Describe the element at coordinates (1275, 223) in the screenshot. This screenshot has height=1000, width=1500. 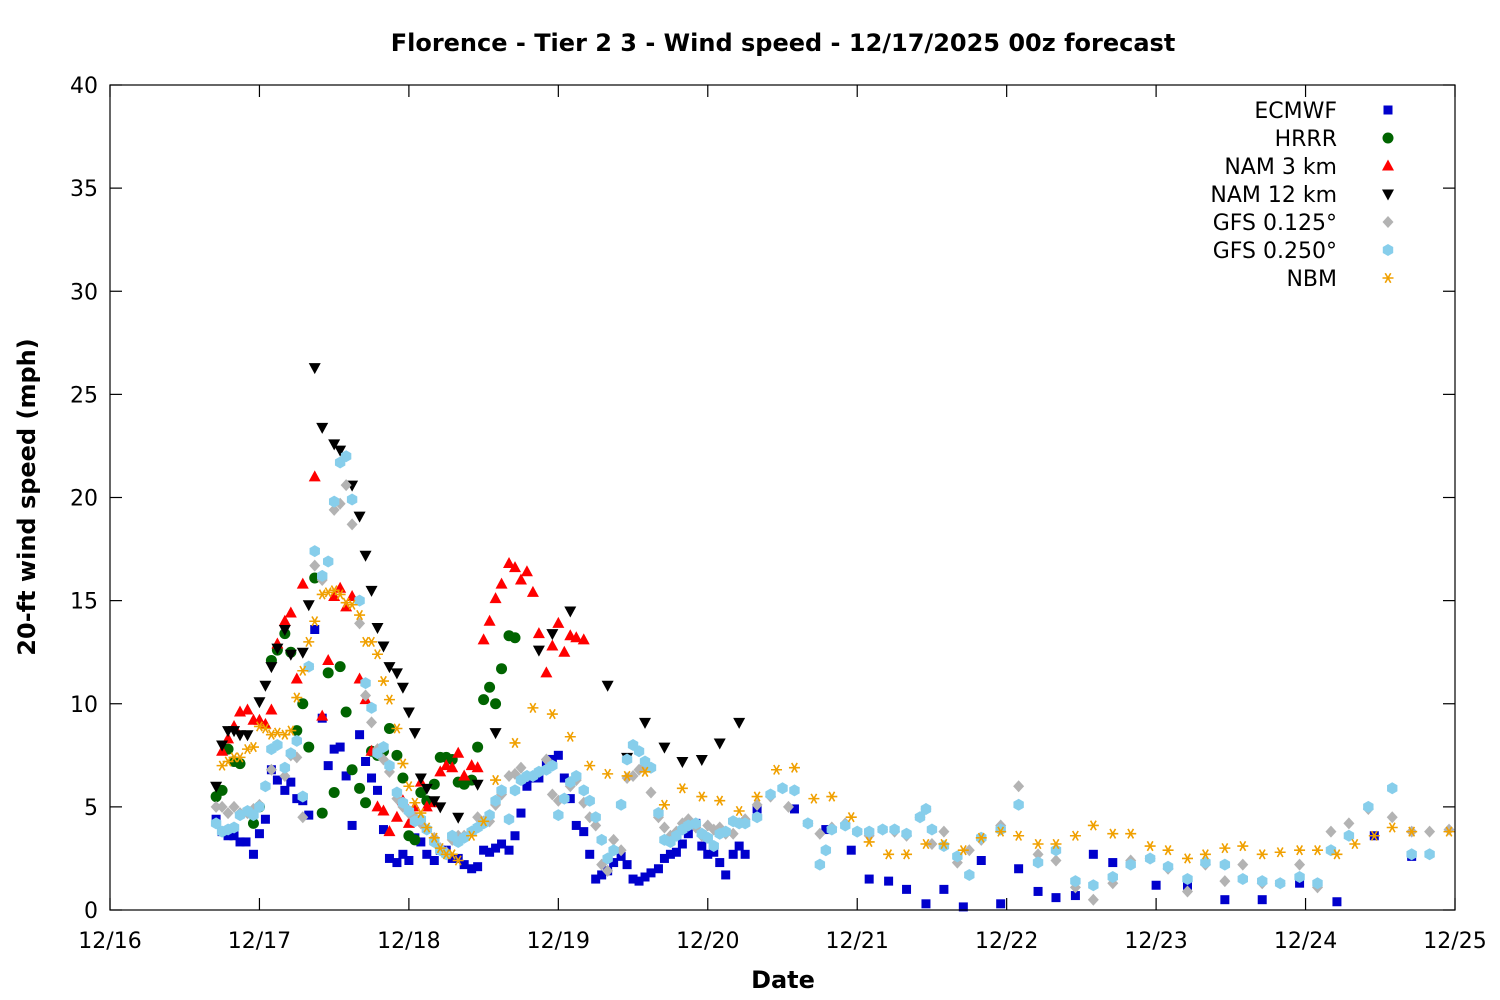
I see `legend-label-gfs-0-125: GFS 0.125°` at that location.